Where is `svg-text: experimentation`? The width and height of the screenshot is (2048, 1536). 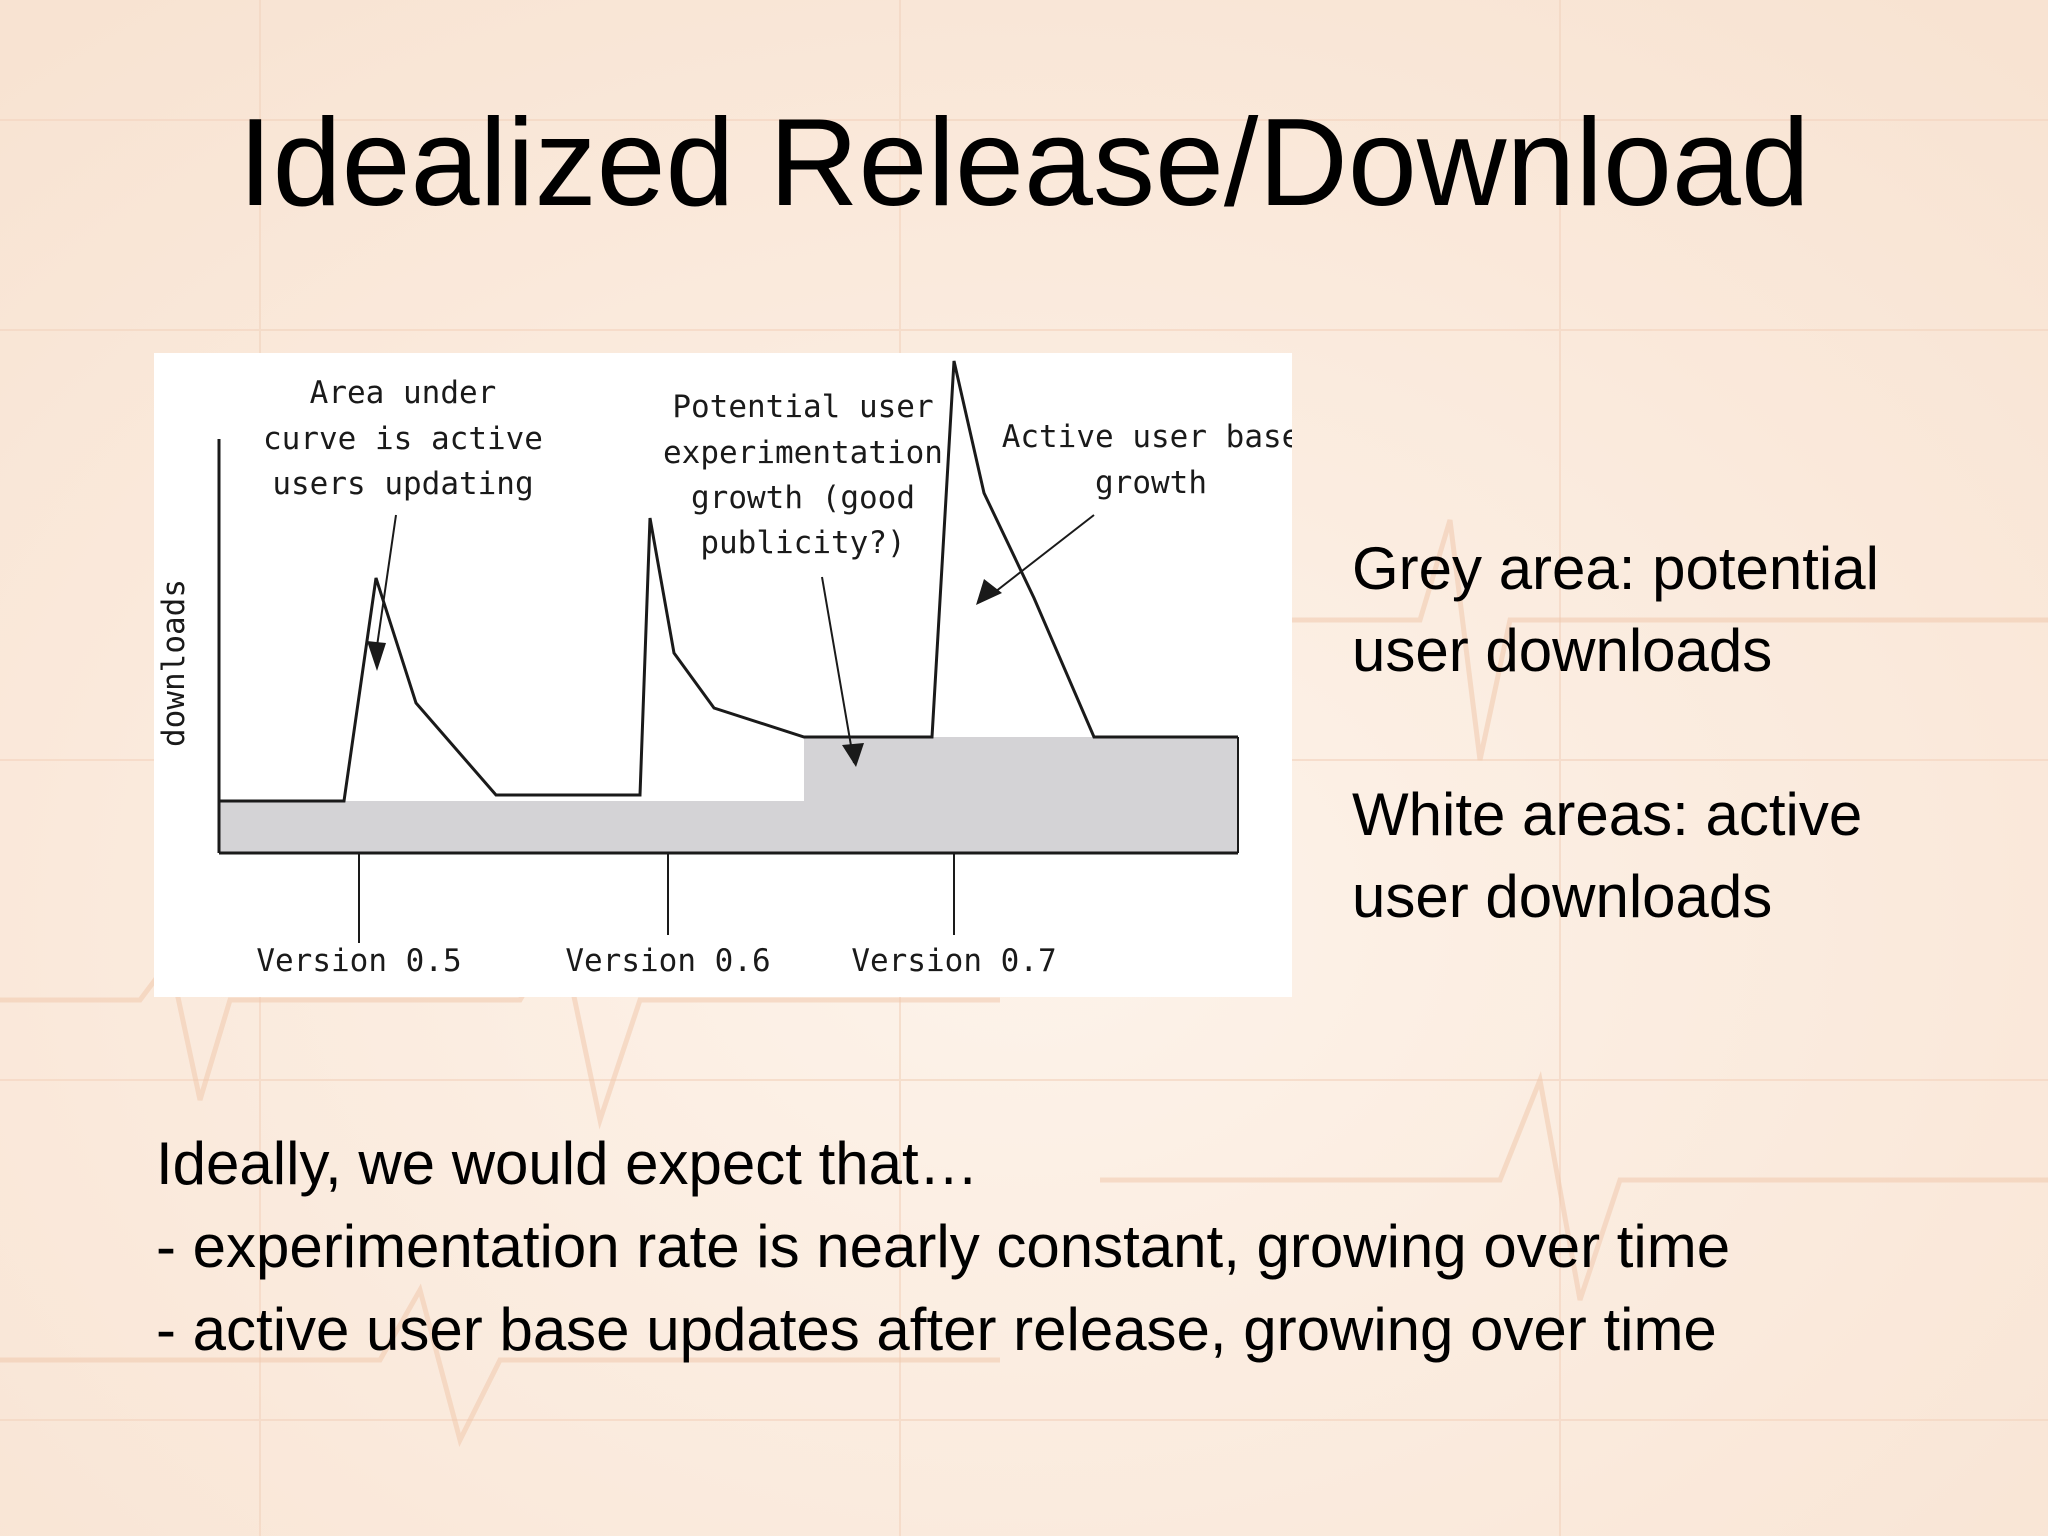 svg-text: experimentation is located at coordinates (803, 453).